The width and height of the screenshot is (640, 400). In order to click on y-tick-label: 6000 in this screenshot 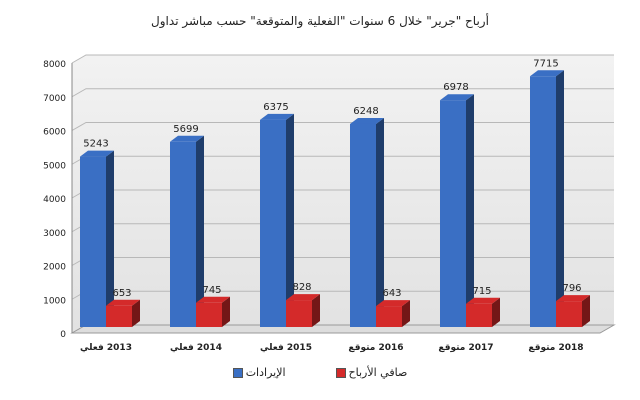, I will do `click(54, 133)`.